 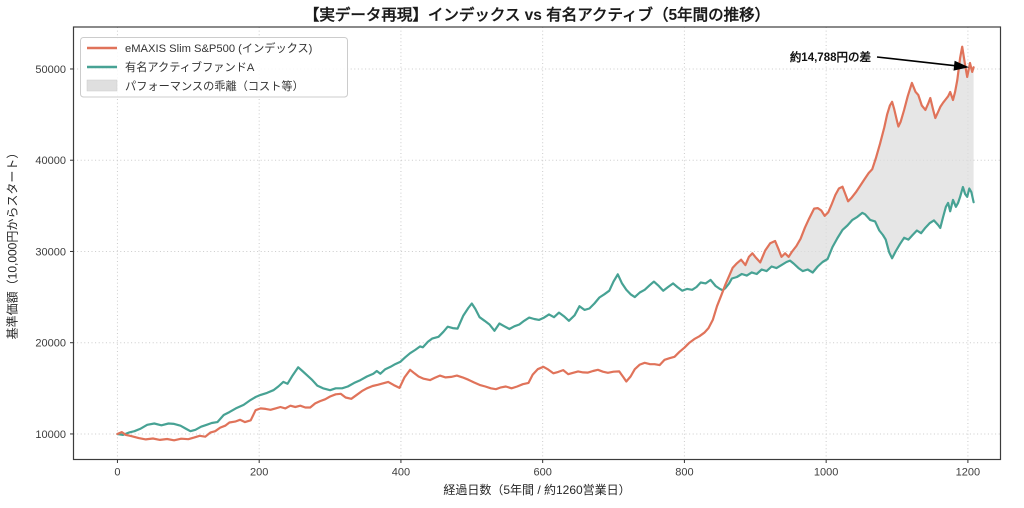 What do you see at coordinates (259, 473) in the screenshot?
I see `x-tick-label: 200` at bounding box center [259, 473].